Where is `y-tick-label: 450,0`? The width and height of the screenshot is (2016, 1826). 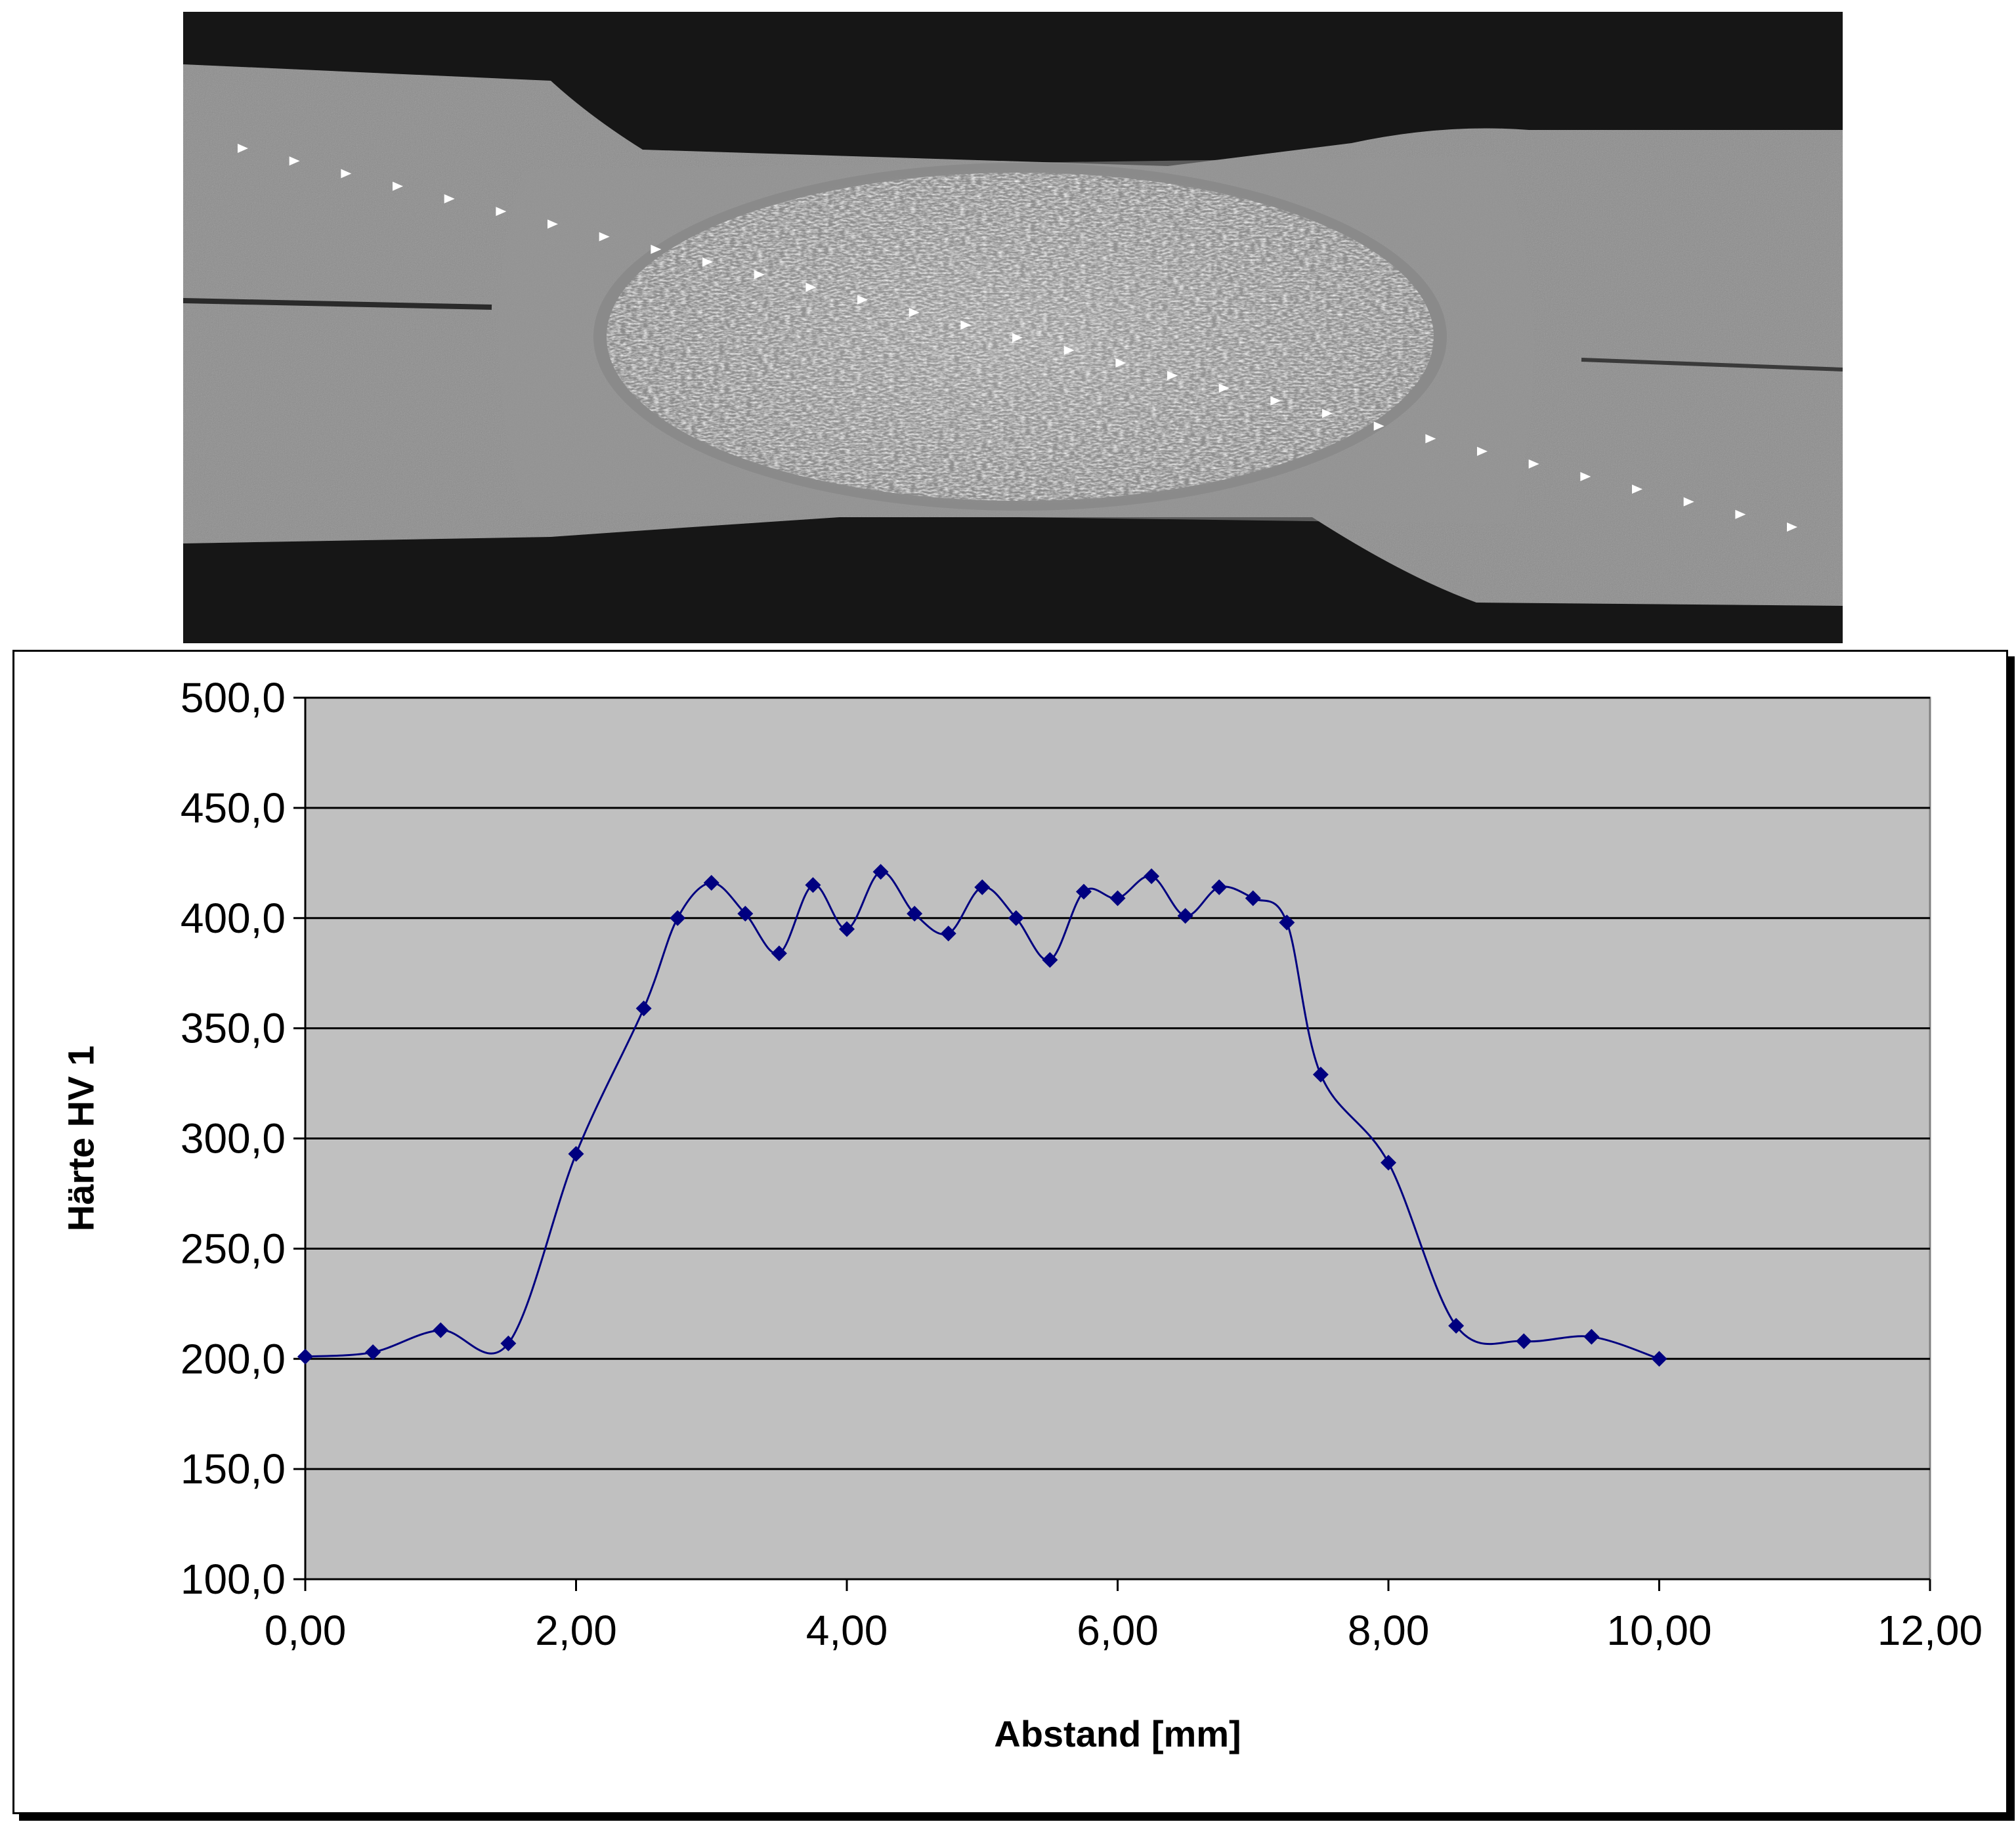 y-tick-label: 450,0 is located at coordinates (234, 808).